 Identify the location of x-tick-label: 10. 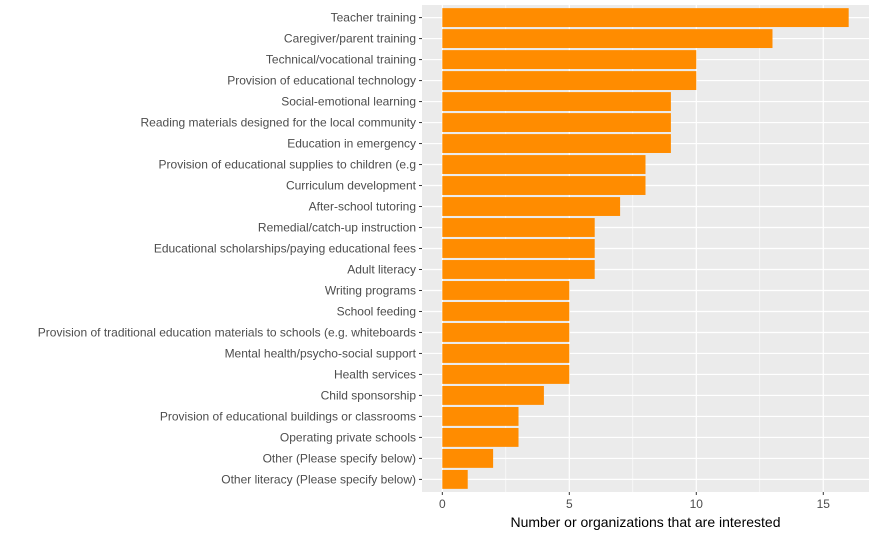
(697, 504).